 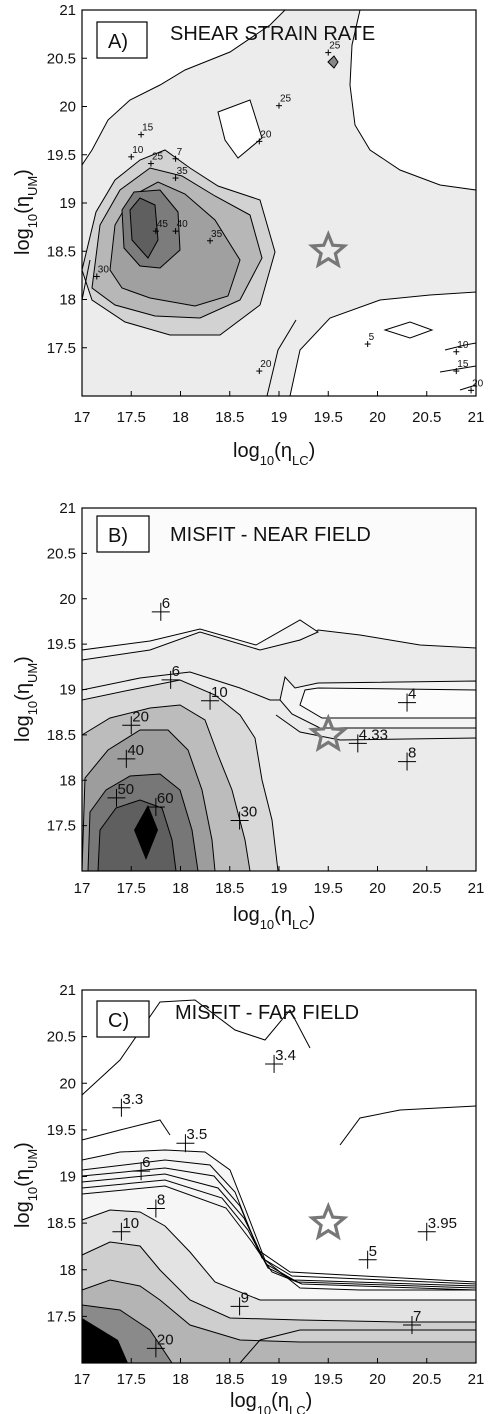 What do you see at coordinates (82, 888) in the screenshot?
I see `panel-b-x-tick-label: 17` at bounding box center [82, 888].